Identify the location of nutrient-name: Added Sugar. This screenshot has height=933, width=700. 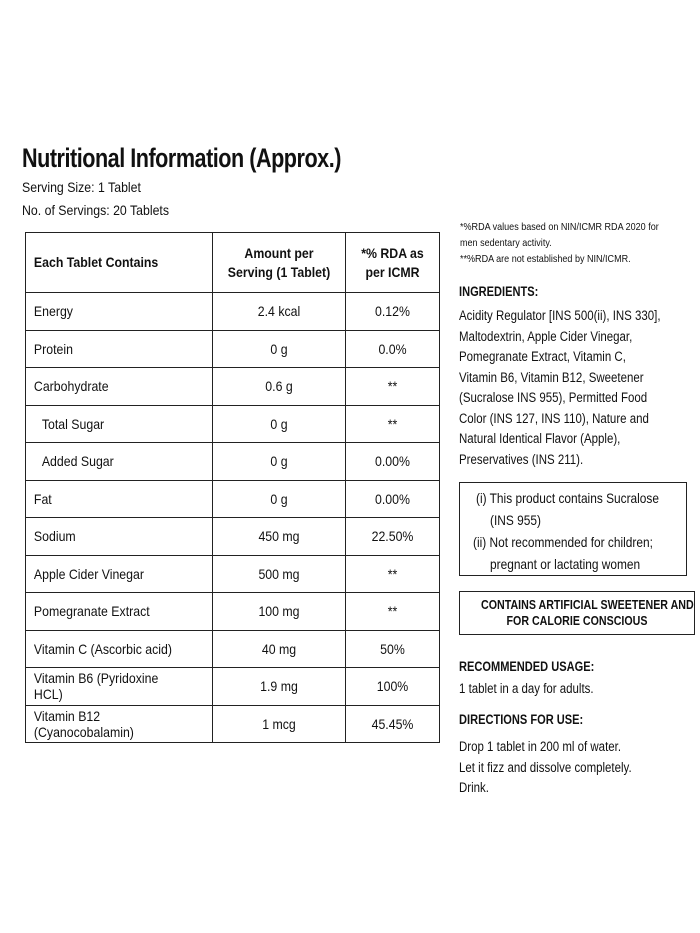
(119, 461).